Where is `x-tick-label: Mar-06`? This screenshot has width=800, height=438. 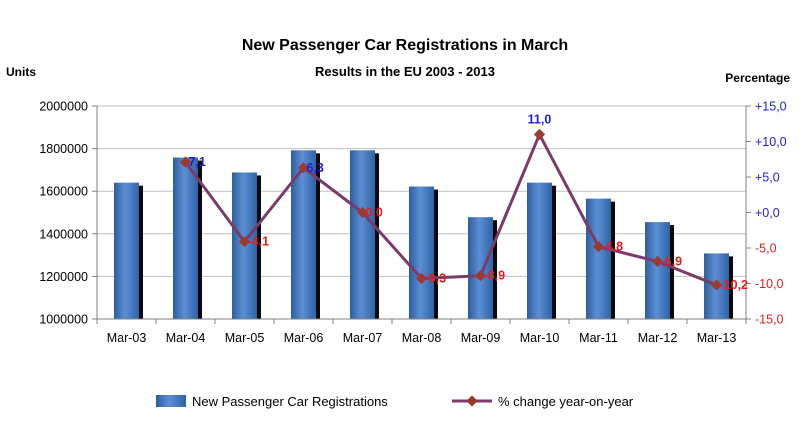
x-tick-label: Mar-06 is located at coordinates (304, 338).